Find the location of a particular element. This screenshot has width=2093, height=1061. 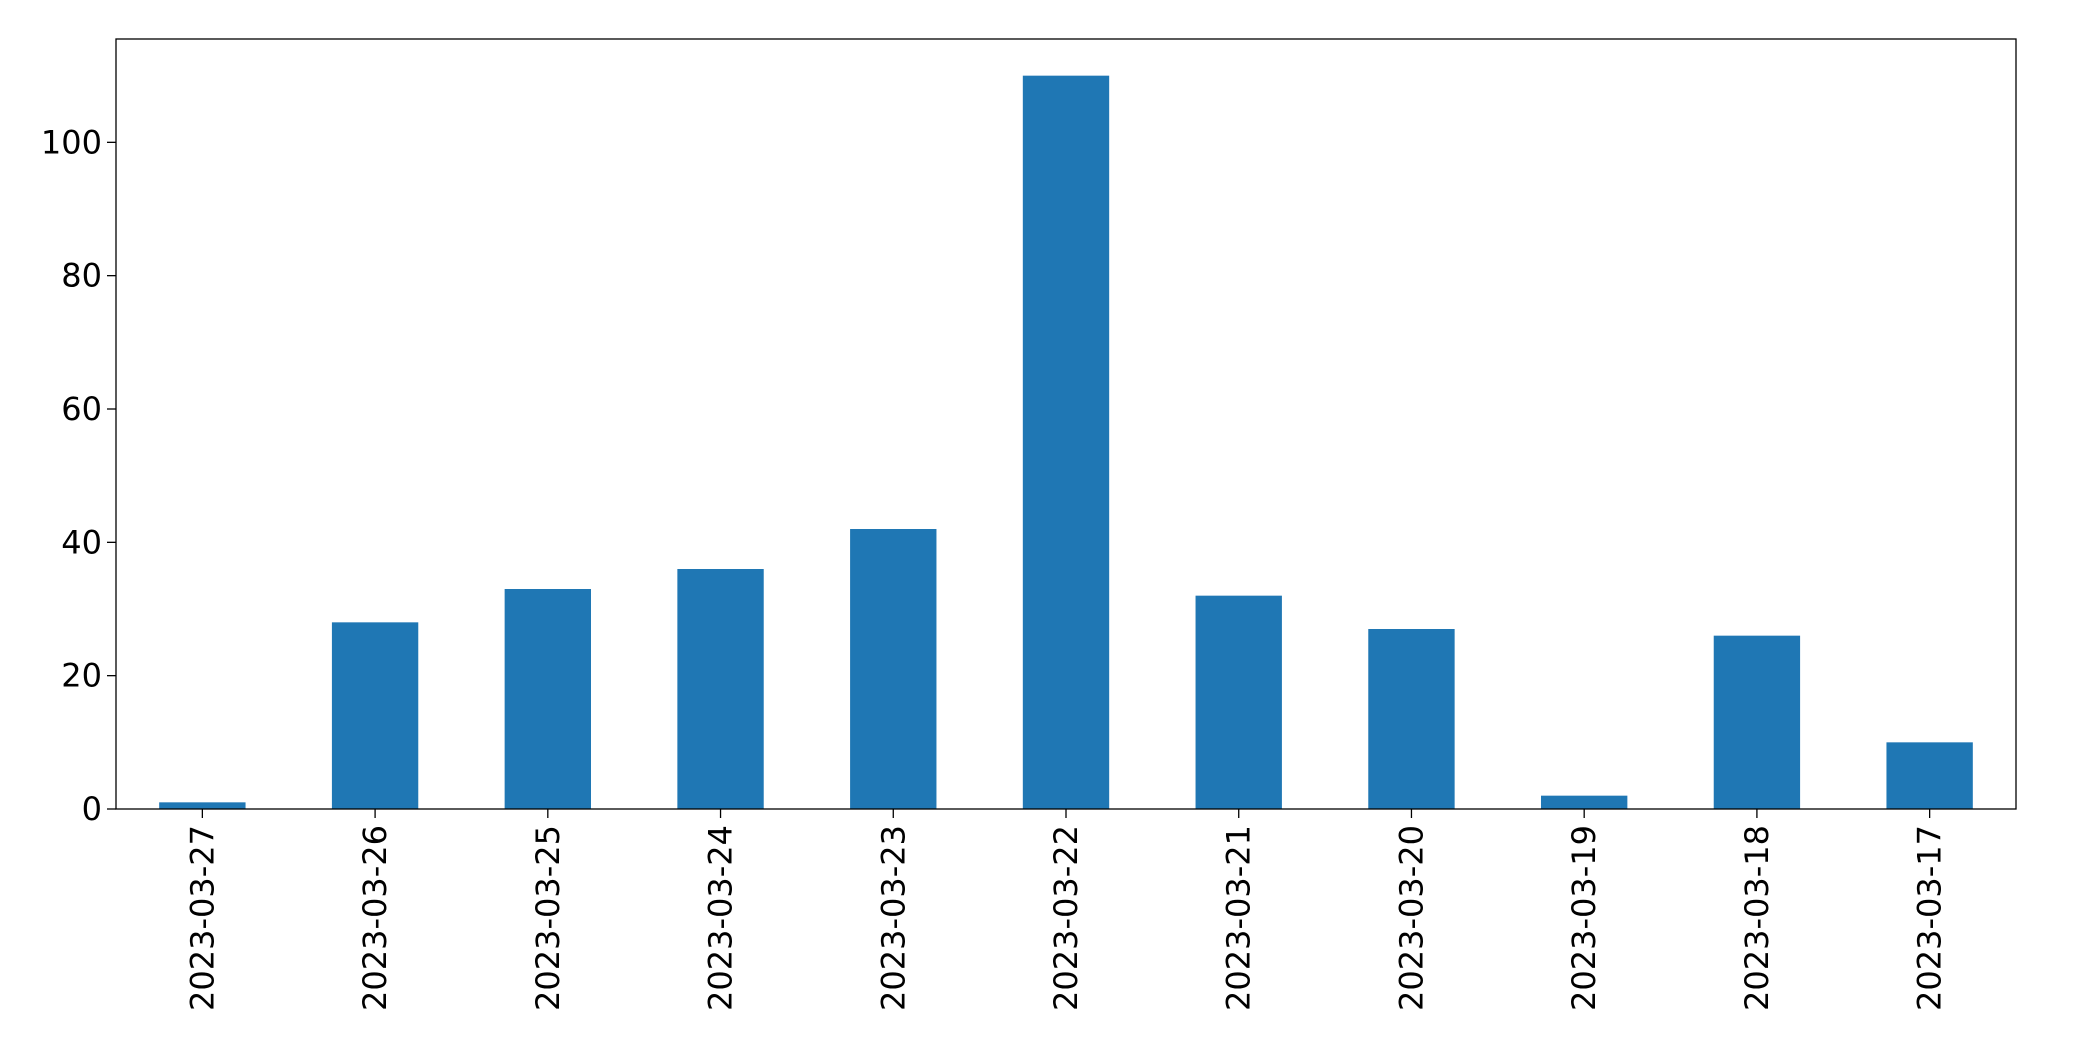

x-tick-label: 2023-03-27 is located at coordinates (202, 918).